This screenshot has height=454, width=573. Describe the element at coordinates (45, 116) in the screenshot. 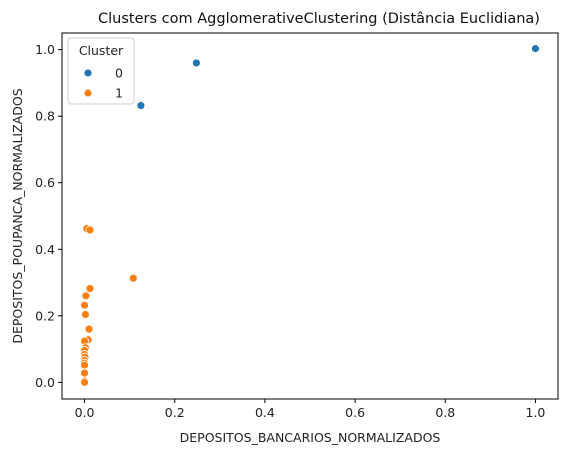

I see `y-tick-label: 0.8` at that location.